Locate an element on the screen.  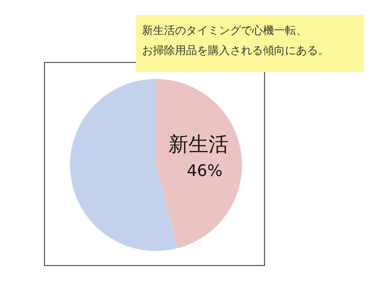
slice-label: 新生活 is located at coordinates (198, 144).